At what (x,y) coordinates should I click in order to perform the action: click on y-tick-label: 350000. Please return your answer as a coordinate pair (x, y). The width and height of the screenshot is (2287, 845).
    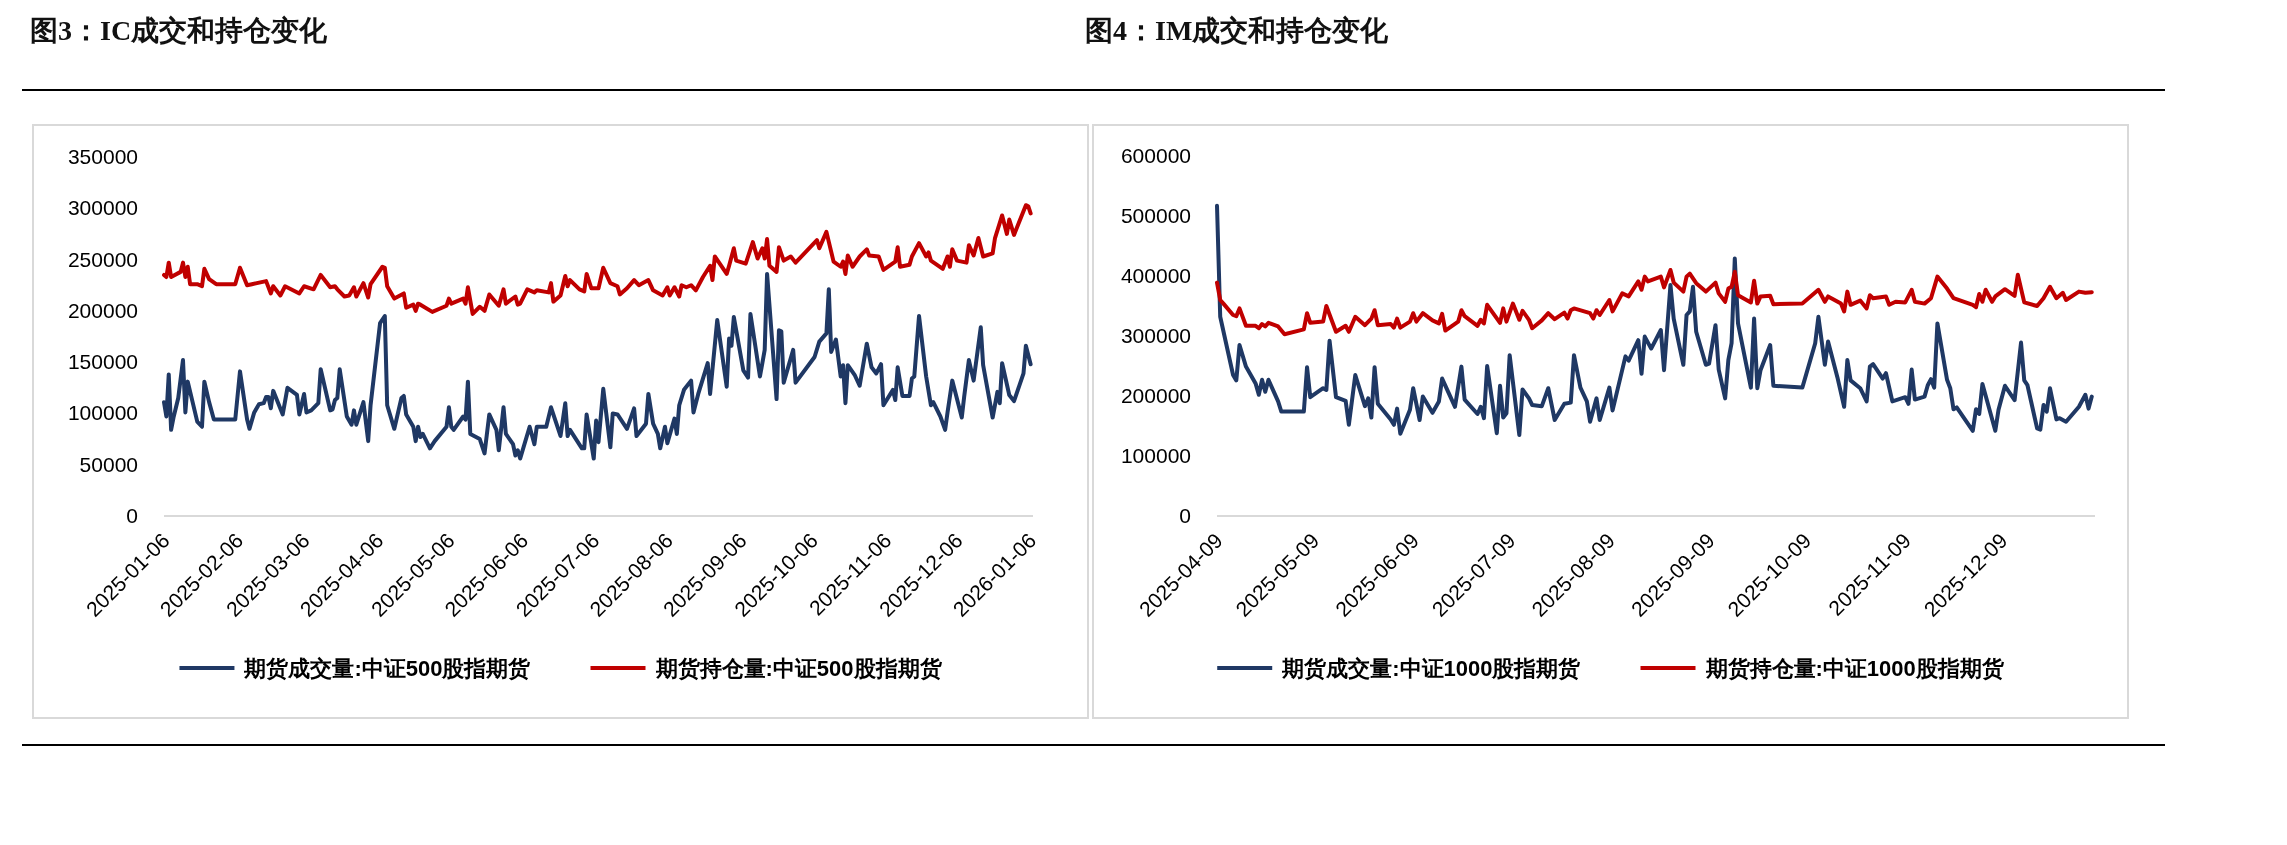
    Looking at the image, I should click on (102, 156).